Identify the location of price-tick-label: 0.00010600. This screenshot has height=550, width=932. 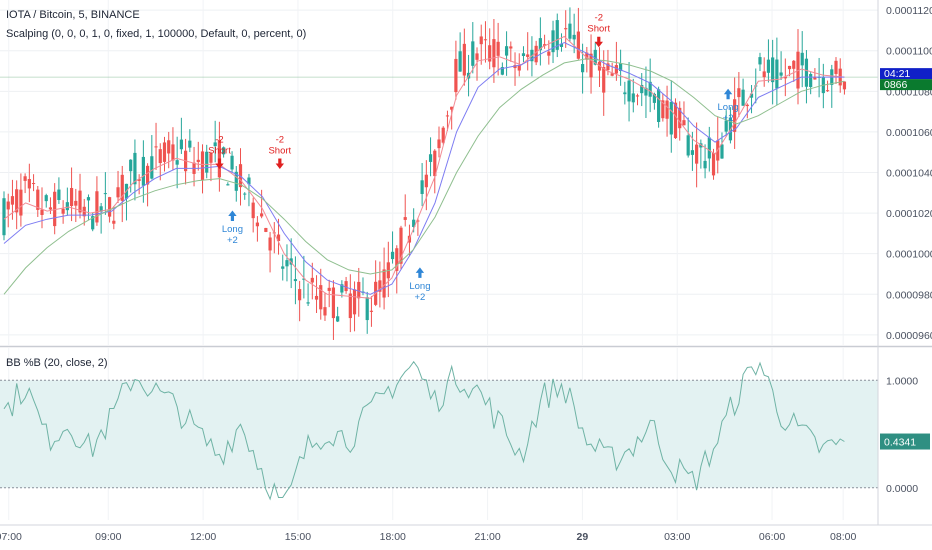
(909, 133).